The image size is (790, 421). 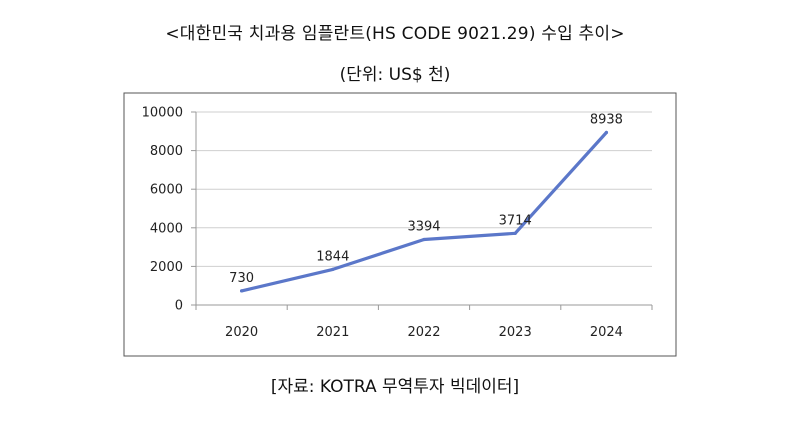 What do you see at coordinates (515, 332) in the screenshot?
I see `x-tick-label: 2023` at bounding box center [515, 332].